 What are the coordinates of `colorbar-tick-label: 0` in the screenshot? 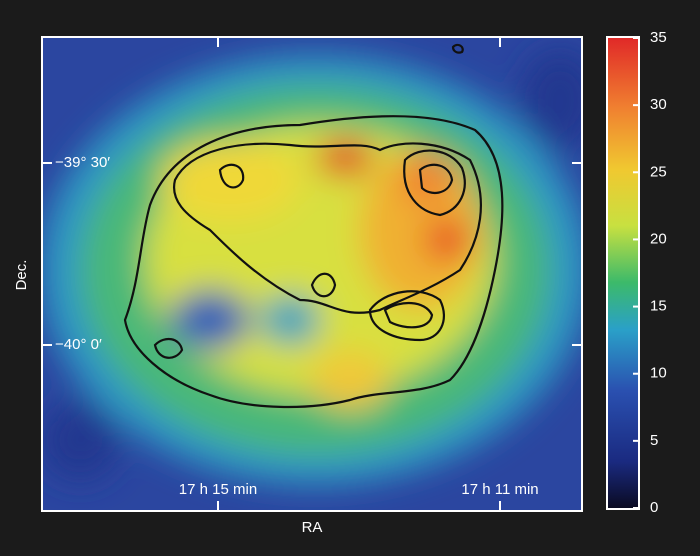 It's located at (654, 507).